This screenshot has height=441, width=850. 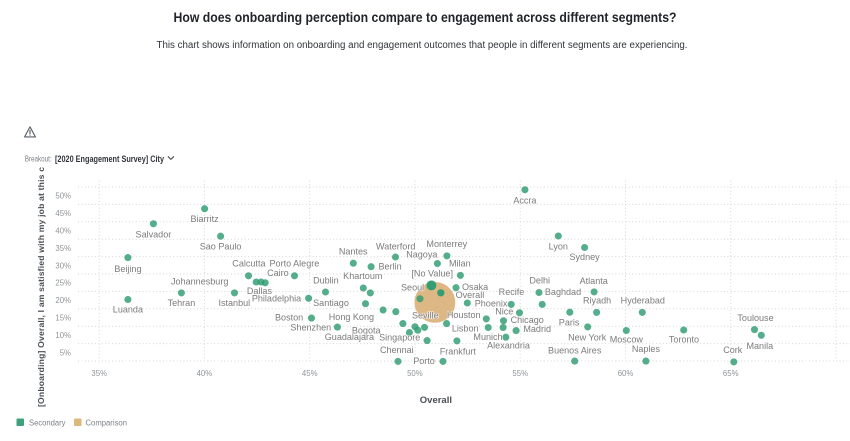 What do you see at coordinates (563, 292) in the screenshot?
I see `svg-text: Baghdad` at bounding box center [563, 292].